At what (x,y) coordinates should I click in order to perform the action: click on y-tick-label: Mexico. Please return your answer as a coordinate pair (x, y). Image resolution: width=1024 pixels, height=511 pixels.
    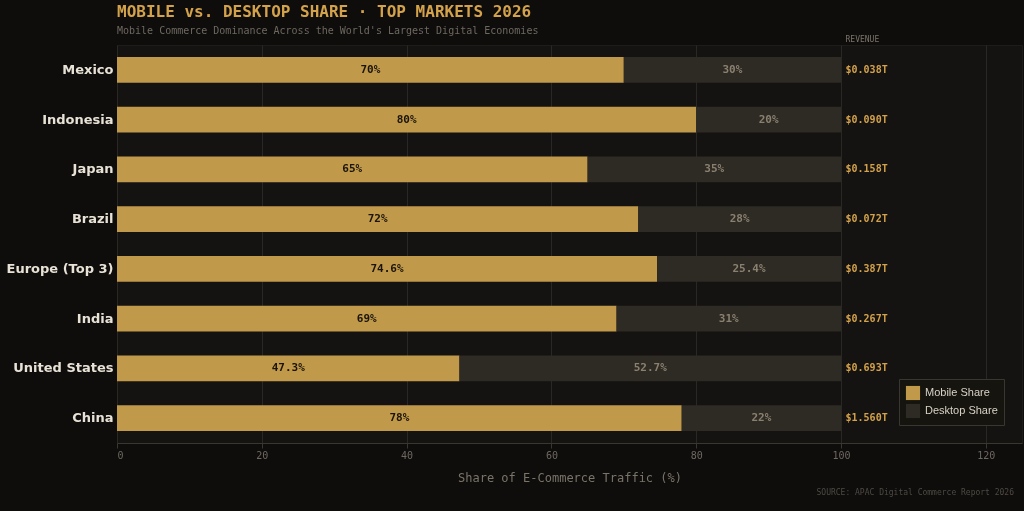
    Looking at the image, I should click on (88, 69).